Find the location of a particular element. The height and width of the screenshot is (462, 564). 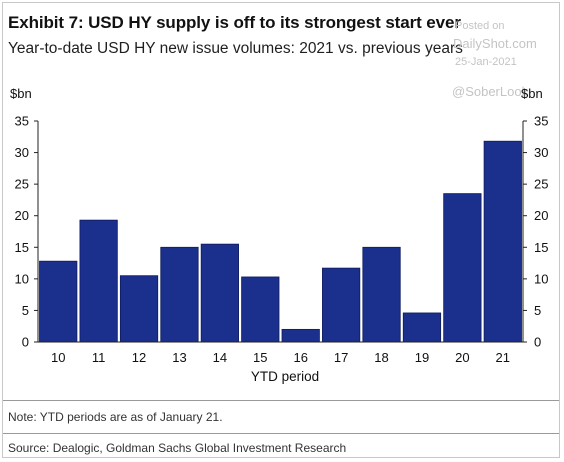

x-tick-label-17: 17 is located at coordinates (341, 357).